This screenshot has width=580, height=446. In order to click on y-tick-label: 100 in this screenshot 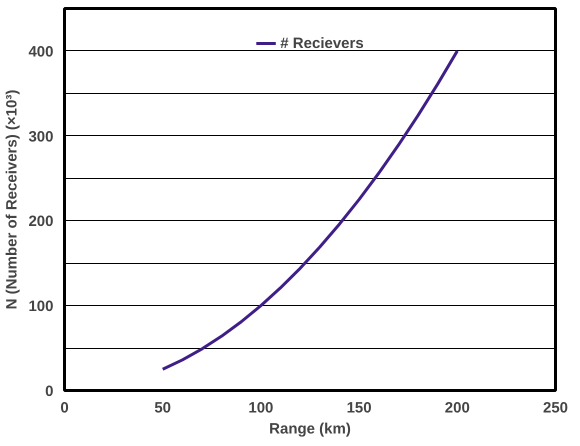, I will do `click(41, 307)`.